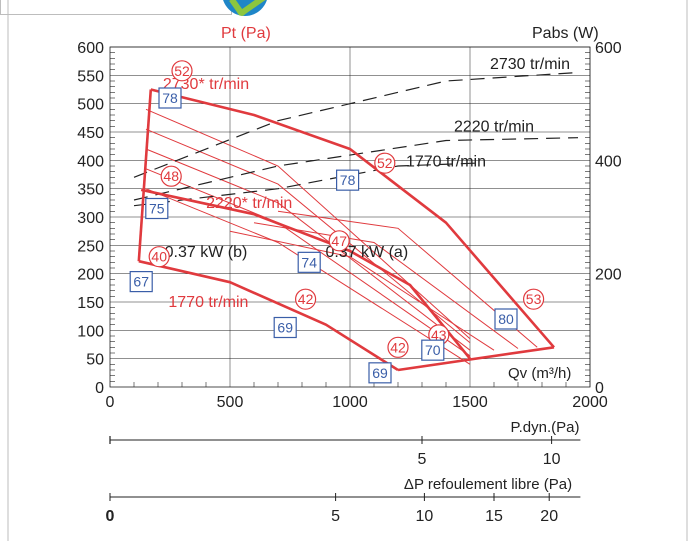  I want to click on tick-label-left: 150, so click(90, 303).